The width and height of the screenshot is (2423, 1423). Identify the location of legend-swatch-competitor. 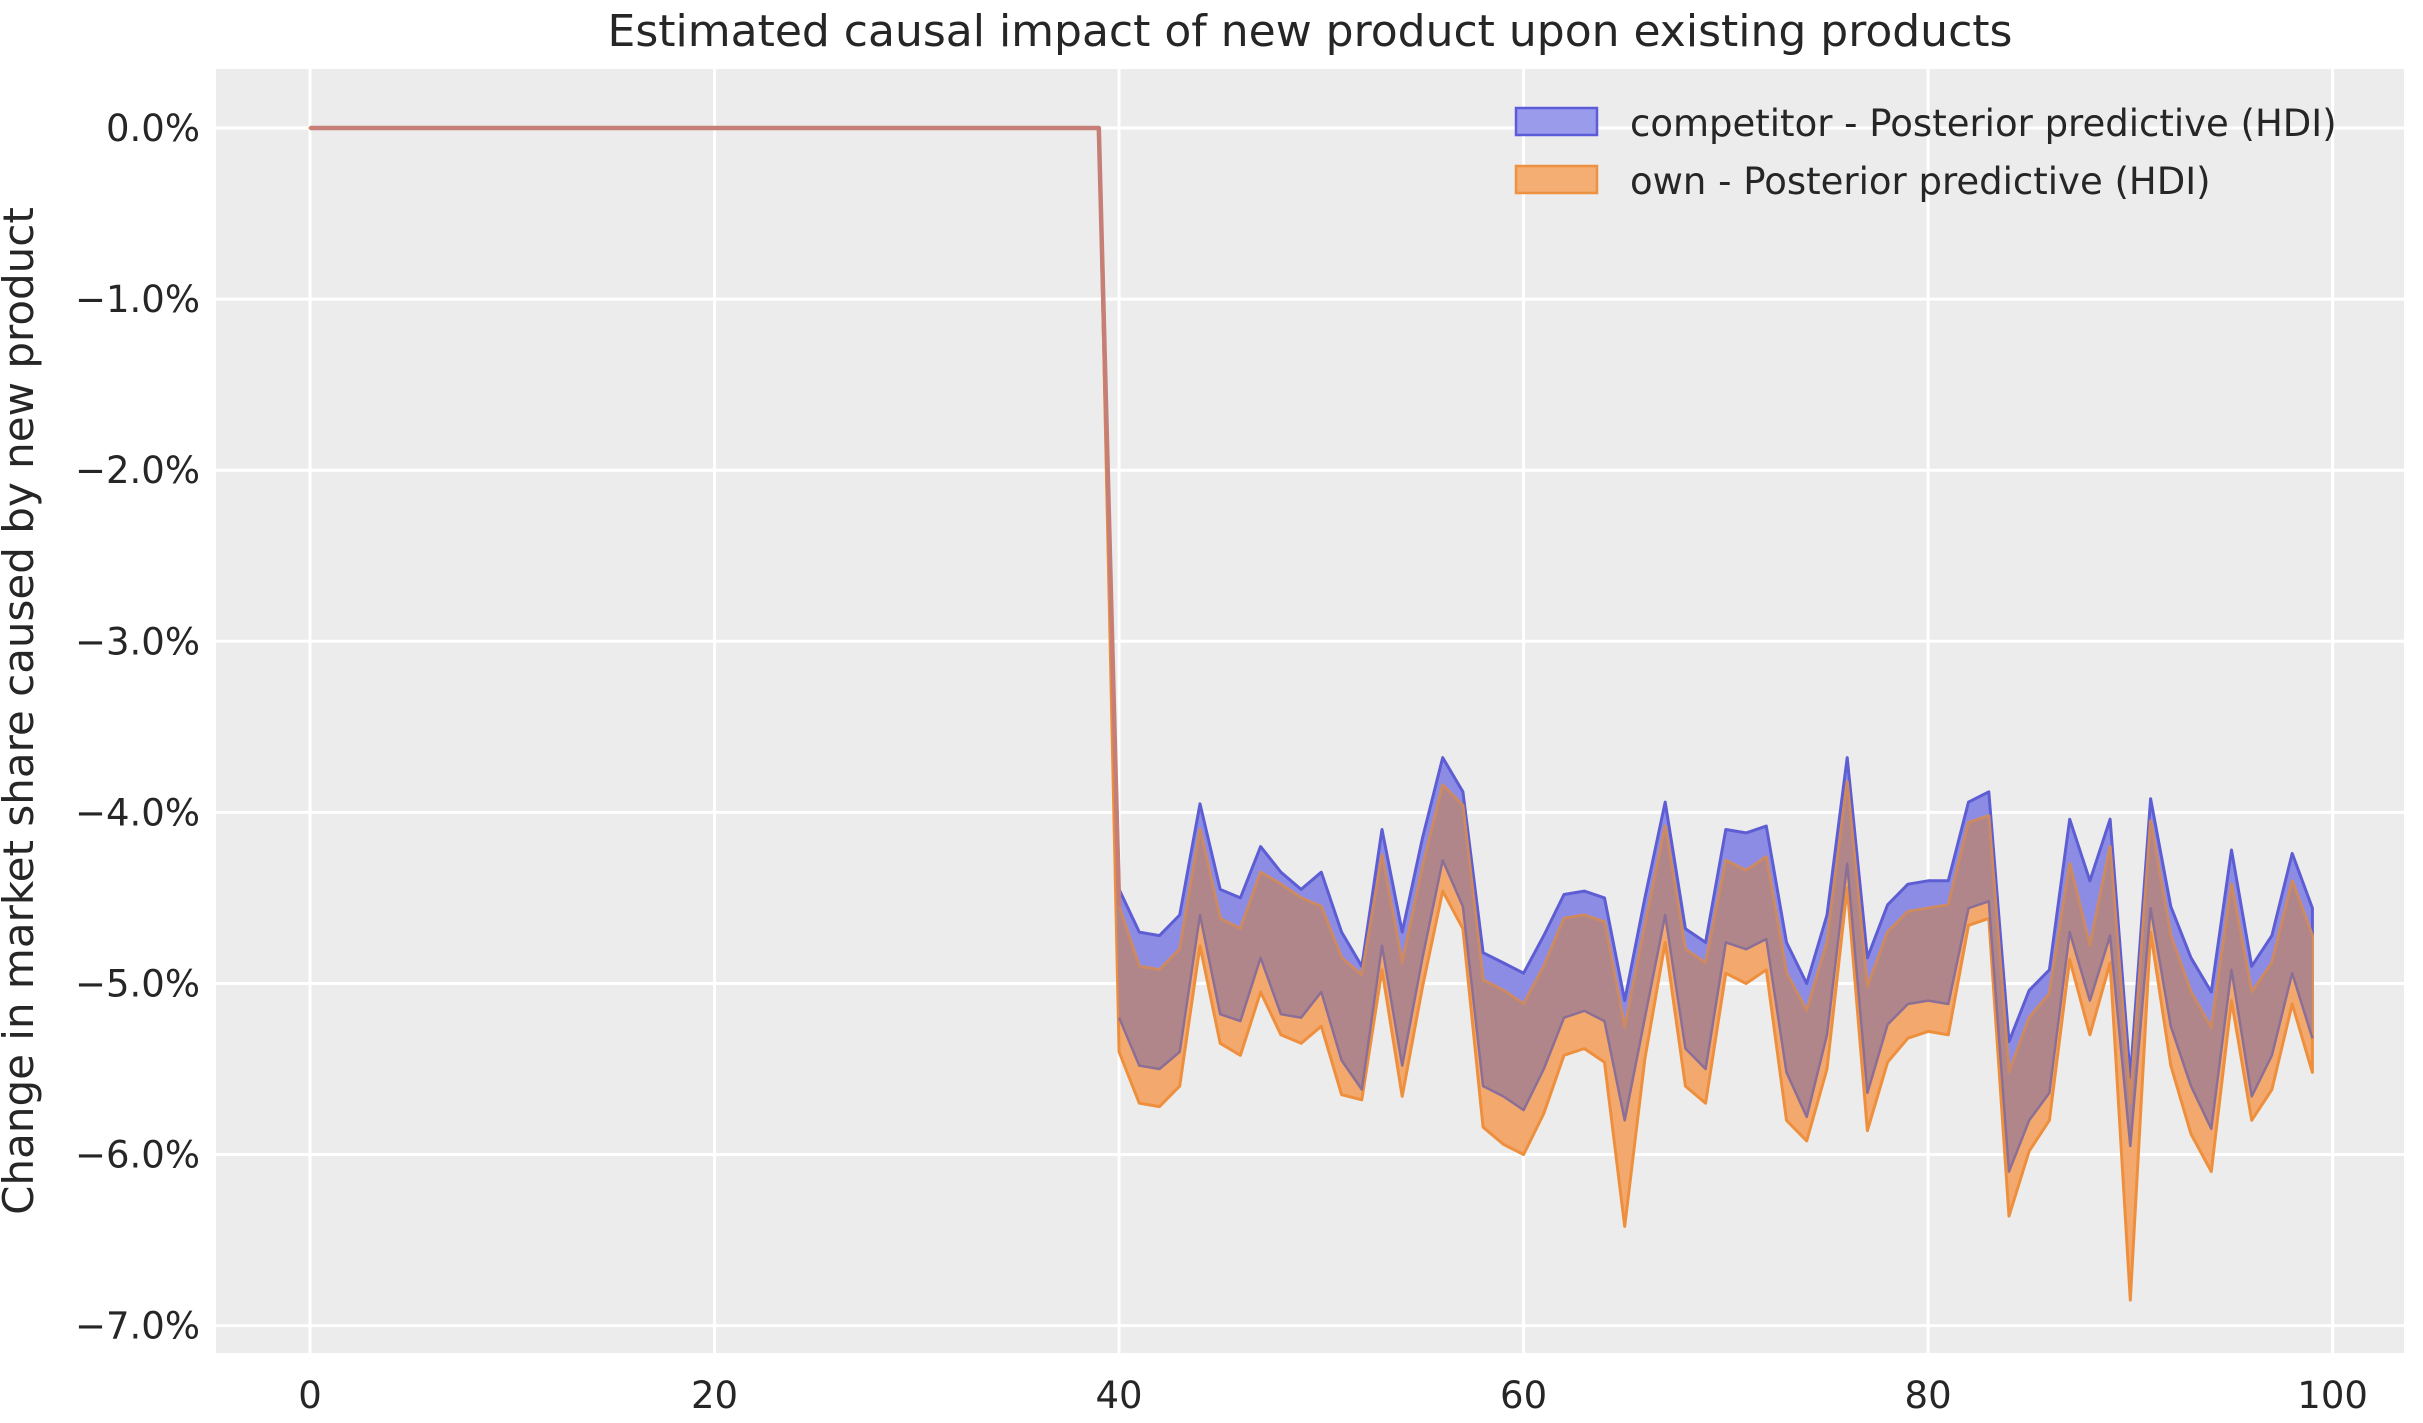
(1556, 121).